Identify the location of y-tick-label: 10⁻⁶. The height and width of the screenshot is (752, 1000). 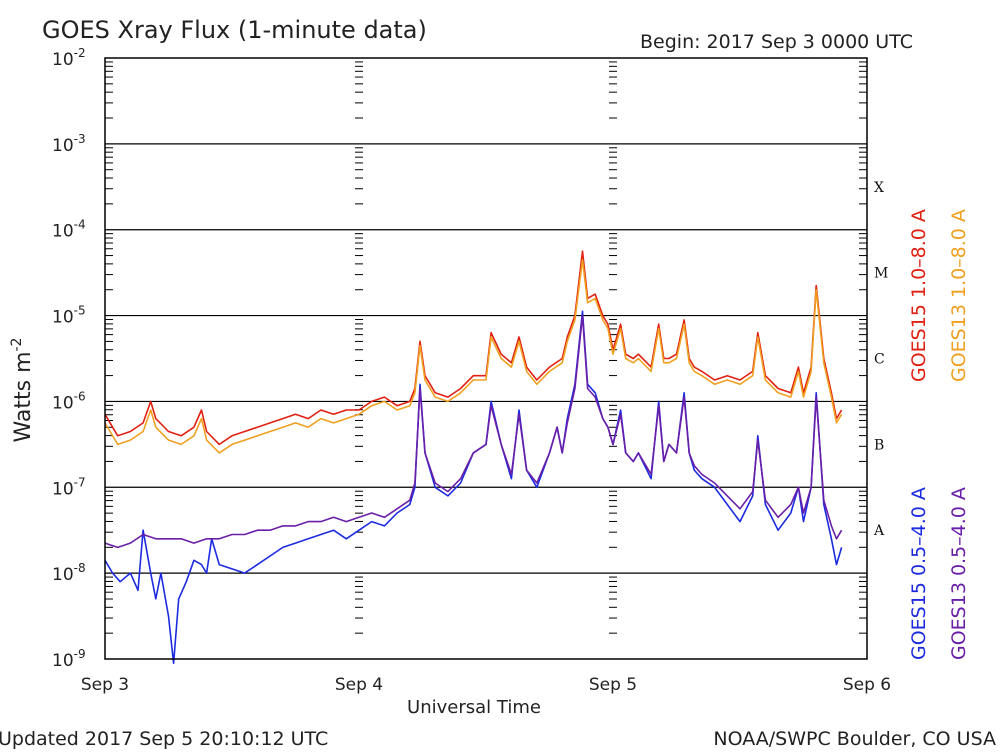
(69, 401).